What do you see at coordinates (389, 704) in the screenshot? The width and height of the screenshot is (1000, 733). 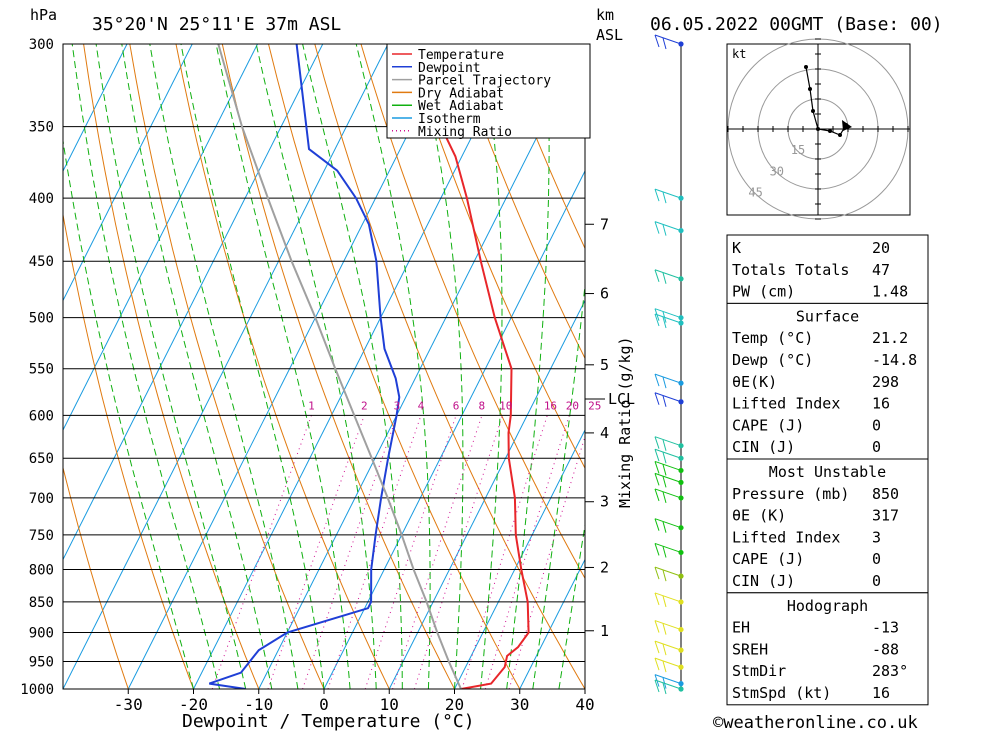 I see `x-tick-label: 10` at bounding box center [389, 704].